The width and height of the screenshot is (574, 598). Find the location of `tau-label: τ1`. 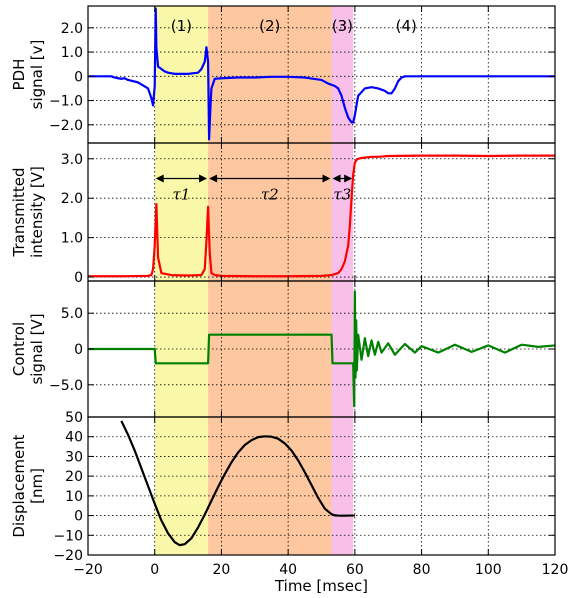

tau-label: τ1 is located at coordinates (181, 194).